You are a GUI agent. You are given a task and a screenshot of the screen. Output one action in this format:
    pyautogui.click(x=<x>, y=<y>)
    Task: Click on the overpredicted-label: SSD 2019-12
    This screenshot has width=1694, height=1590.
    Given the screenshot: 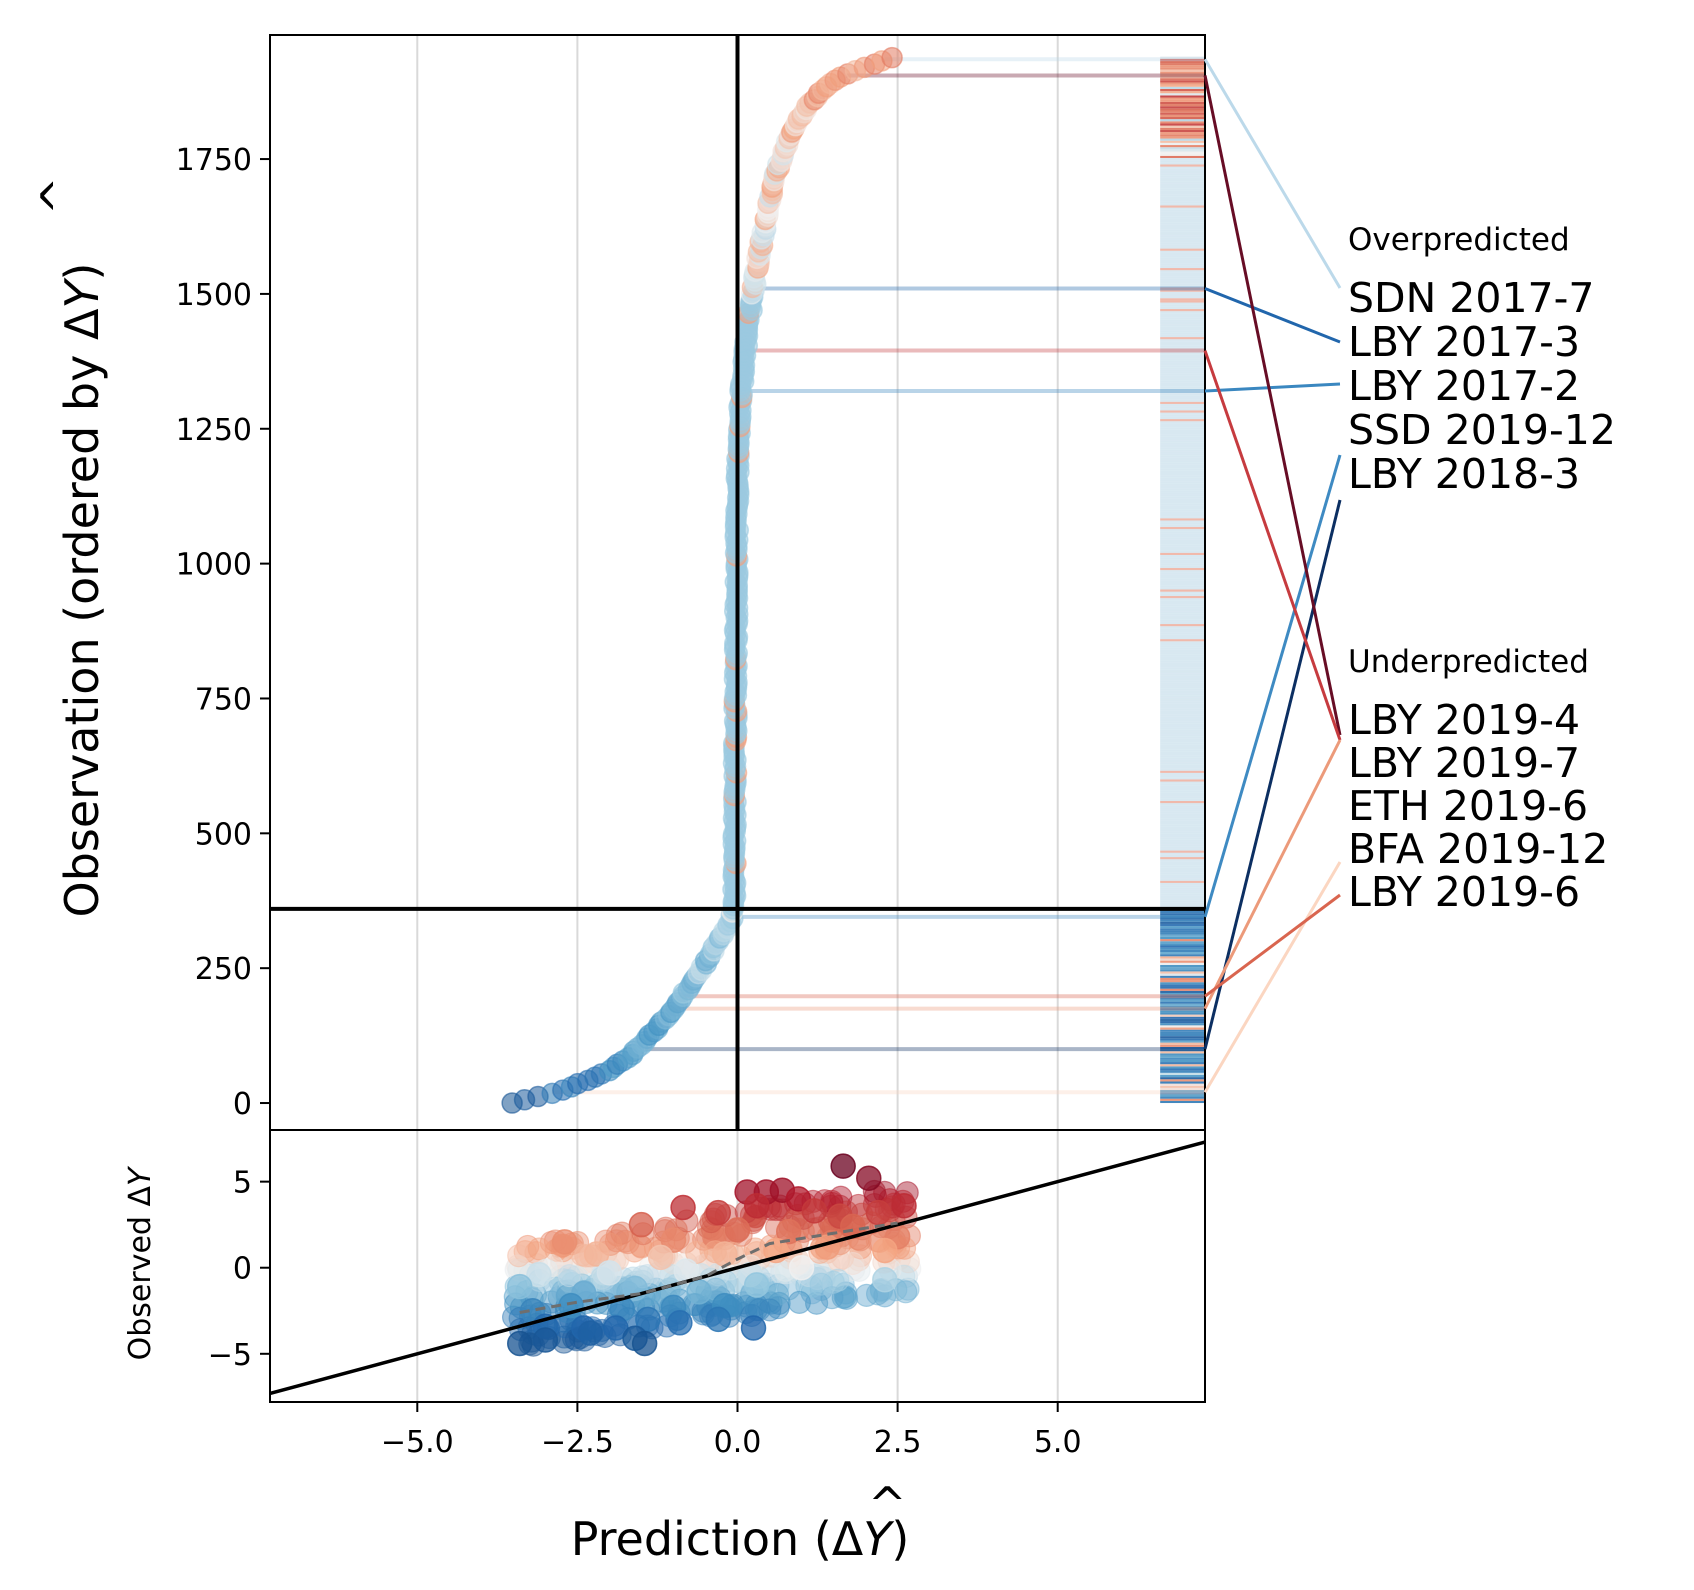 What is the action you would take?
    pyautogui.click(x=1482, y=430)
    